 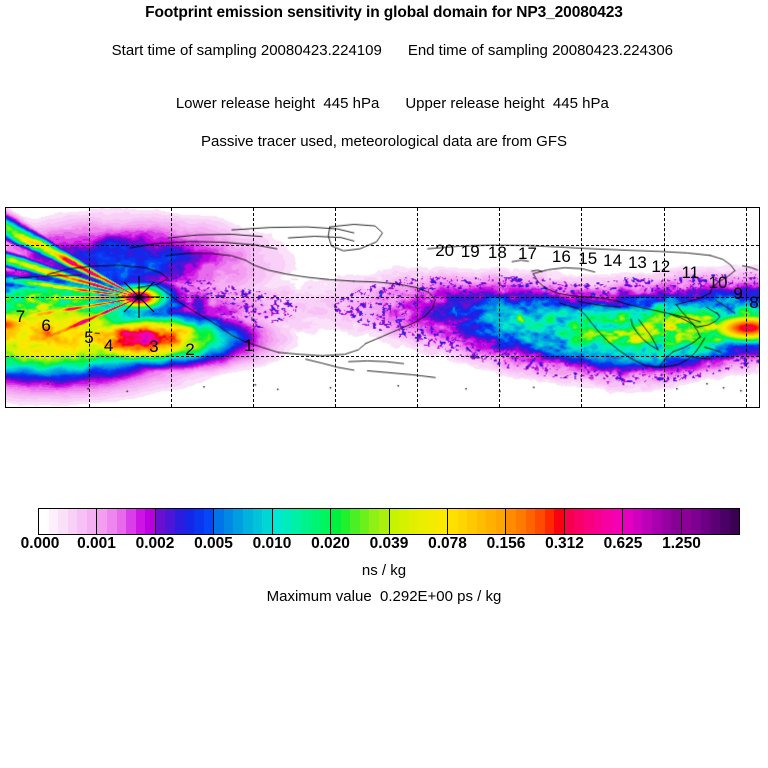 What do you see at coordinates (588, 258) in the screenshot?
I see `trajectory-day-label: 15` at bounding box center [588, 258].